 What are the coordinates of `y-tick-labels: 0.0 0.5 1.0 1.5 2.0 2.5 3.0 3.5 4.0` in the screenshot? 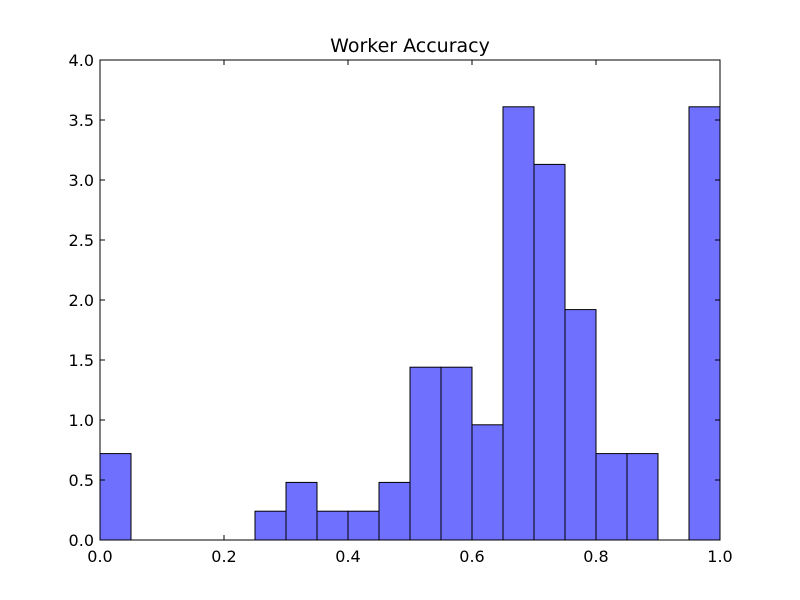 It's located at (81, 300).